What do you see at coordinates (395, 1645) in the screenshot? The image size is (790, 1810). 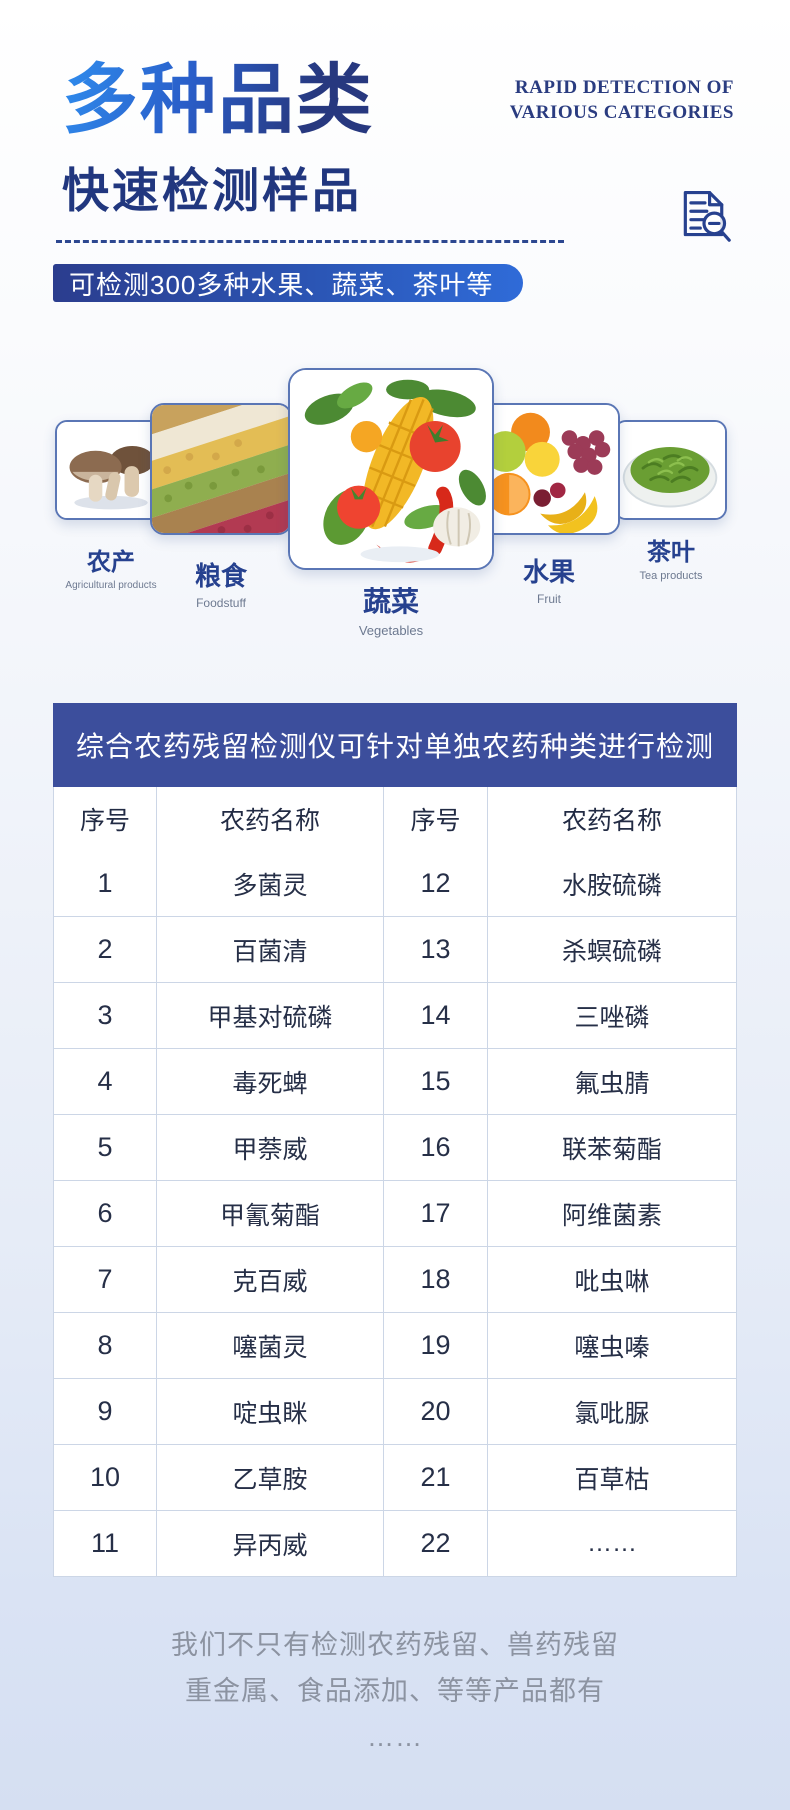 I see `footer-line-1: 我们不只有检测农药残留、兽药残留` at bounding box center [395, 1645].